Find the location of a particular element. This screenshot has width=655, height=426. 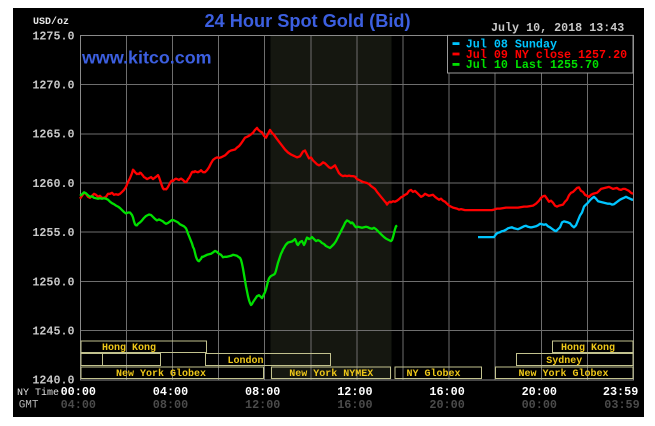

svg-text: 1245.0 is located at coordinates (53, 332).